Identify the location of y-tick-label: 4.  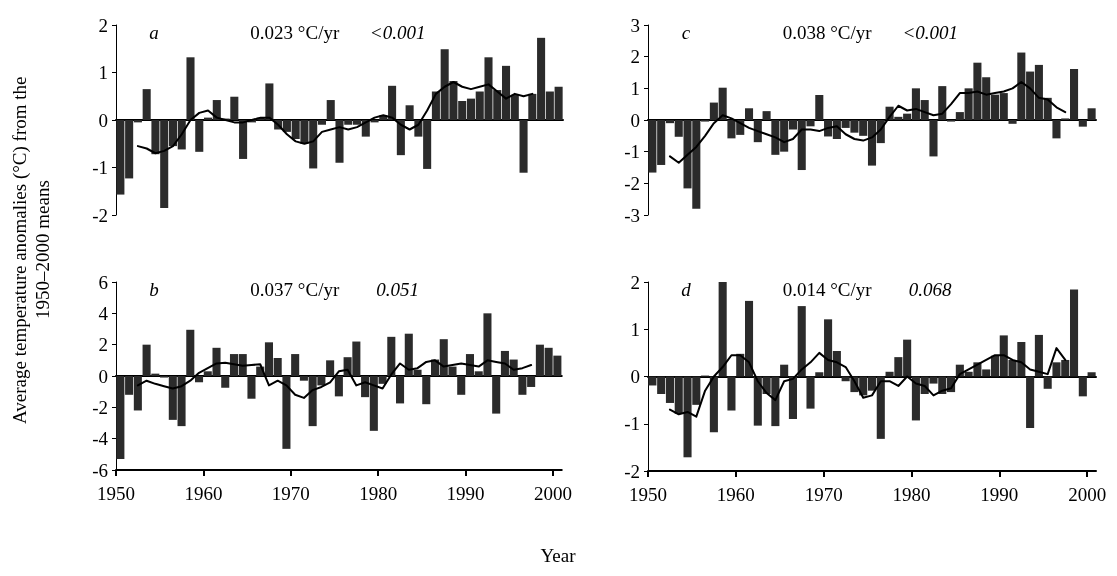
(103, 313).